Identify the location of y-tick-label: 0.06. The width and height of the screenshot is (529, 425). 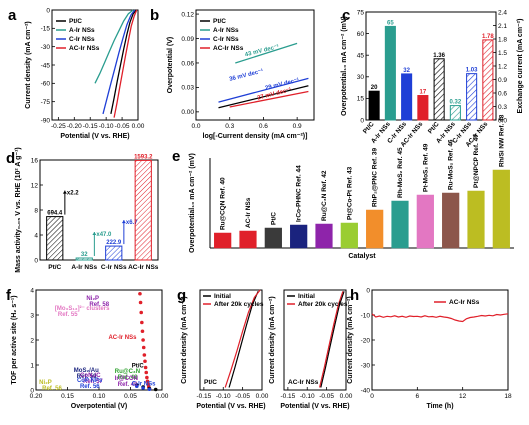
(187, 63).